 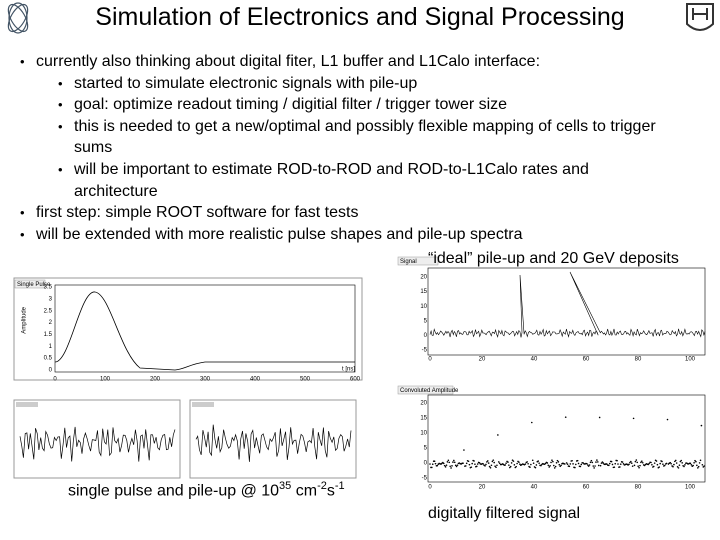 I want to click on y-tick-label: 15, so click(x=423, y=292).